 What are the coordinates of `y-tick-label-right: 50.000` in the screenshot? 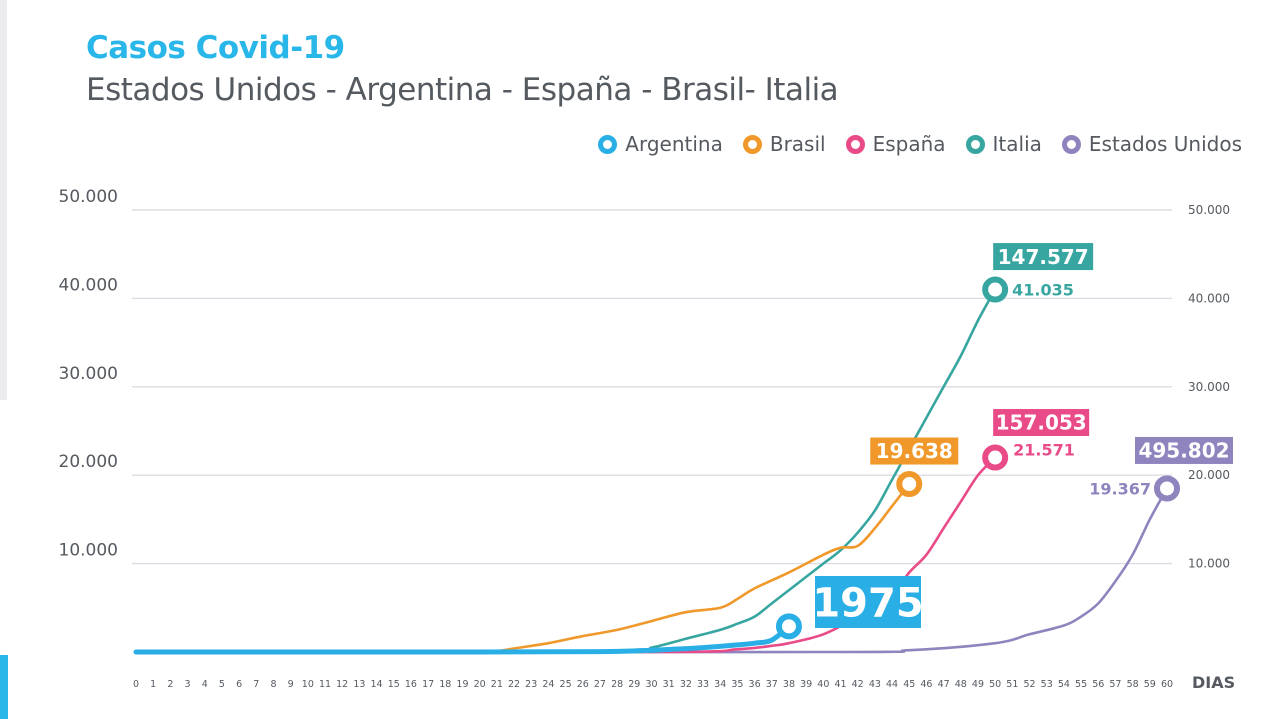 It's located at (1209, 210).